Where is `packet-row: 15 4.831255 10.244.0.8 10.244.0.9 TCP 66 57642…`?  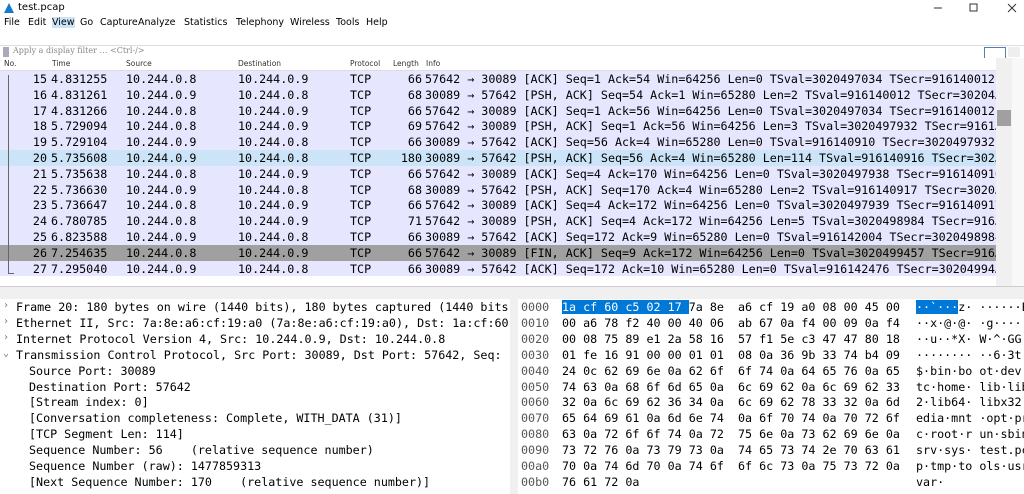
packet-row: 15 4.831255 10.244.0.8 10.244.0.9 TCP 66 57642… is located at coordinates (498, 79).